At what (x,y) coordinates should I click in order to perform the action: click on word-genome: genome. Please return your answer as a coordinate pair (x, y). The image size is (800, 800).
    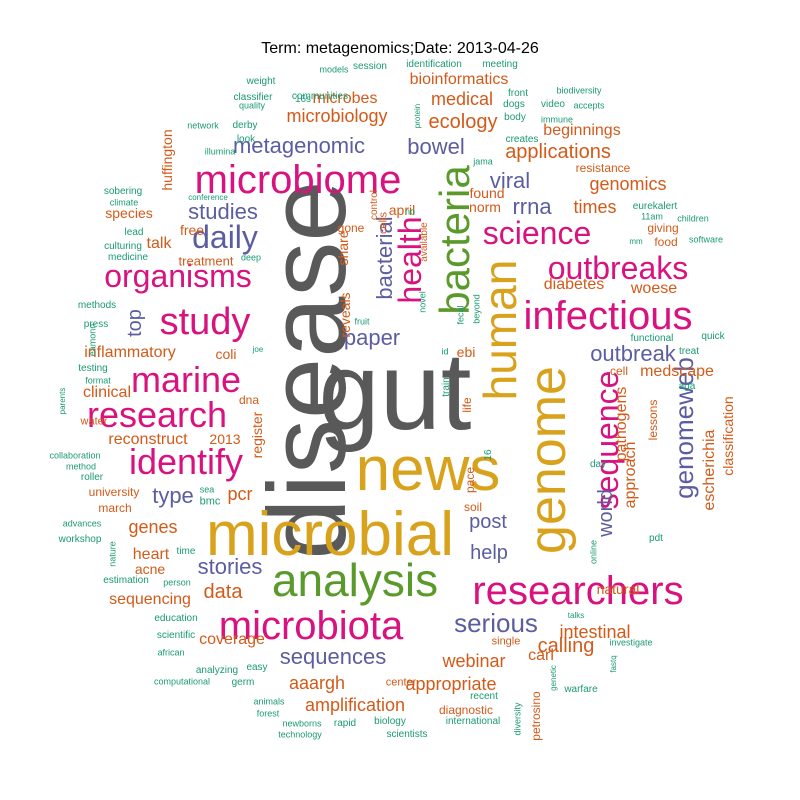
    Looking at the image, I should click on (548, 460).